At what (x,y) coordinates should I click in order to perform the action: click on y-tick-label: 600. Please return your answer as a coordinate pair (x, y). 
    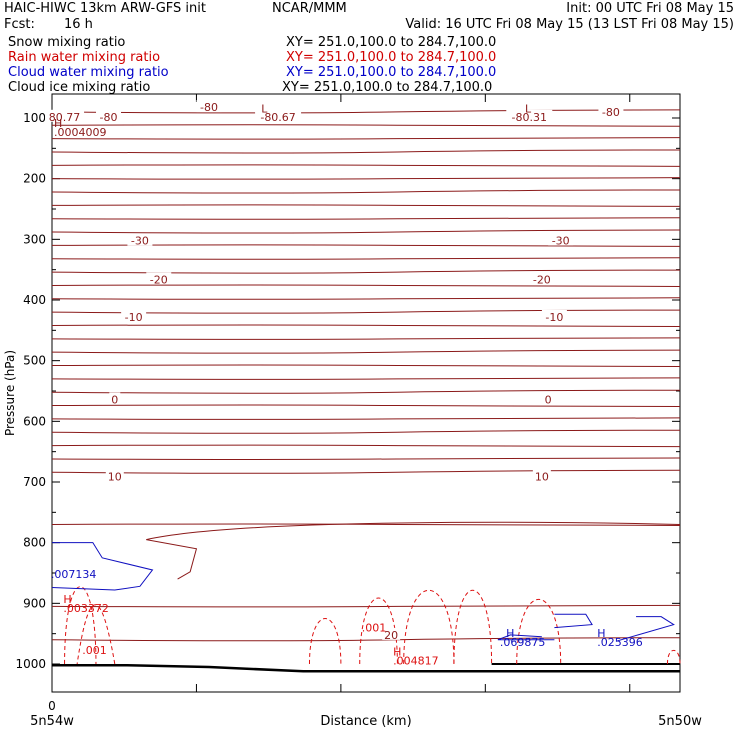
    Looking at the image, I should click on (34, 421).